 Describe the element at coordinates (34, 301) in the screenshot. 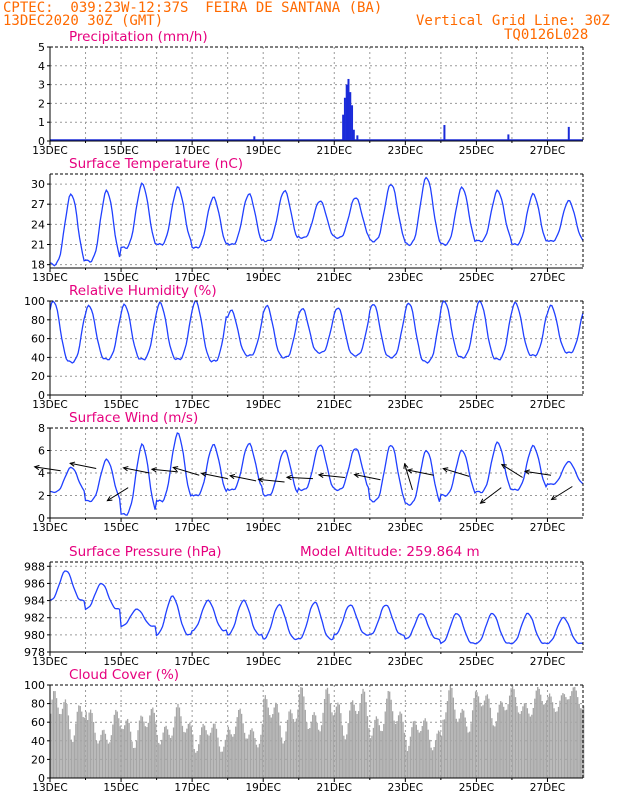

I see `humidity-ytick-label: 100` at that location.